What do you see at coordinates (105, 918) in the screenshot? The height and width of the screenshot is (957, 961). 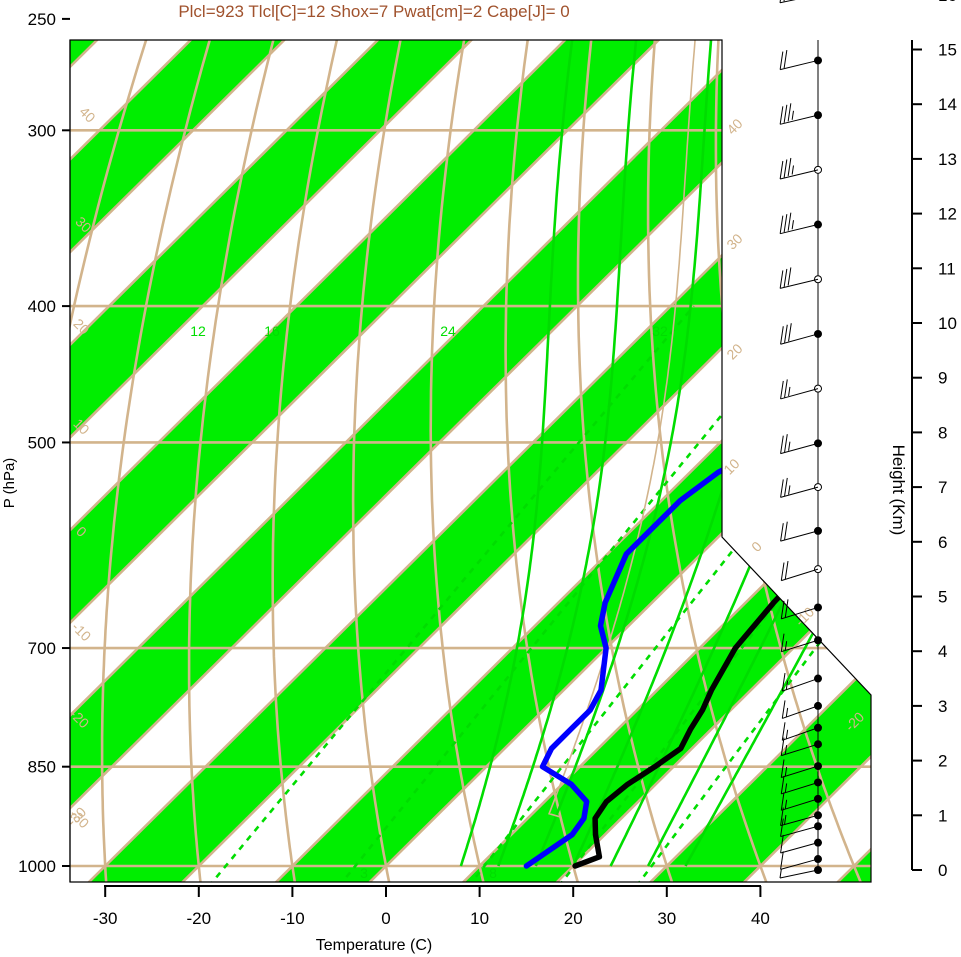 I see `x-tick-label: -30` at bounding box center [105, 918].